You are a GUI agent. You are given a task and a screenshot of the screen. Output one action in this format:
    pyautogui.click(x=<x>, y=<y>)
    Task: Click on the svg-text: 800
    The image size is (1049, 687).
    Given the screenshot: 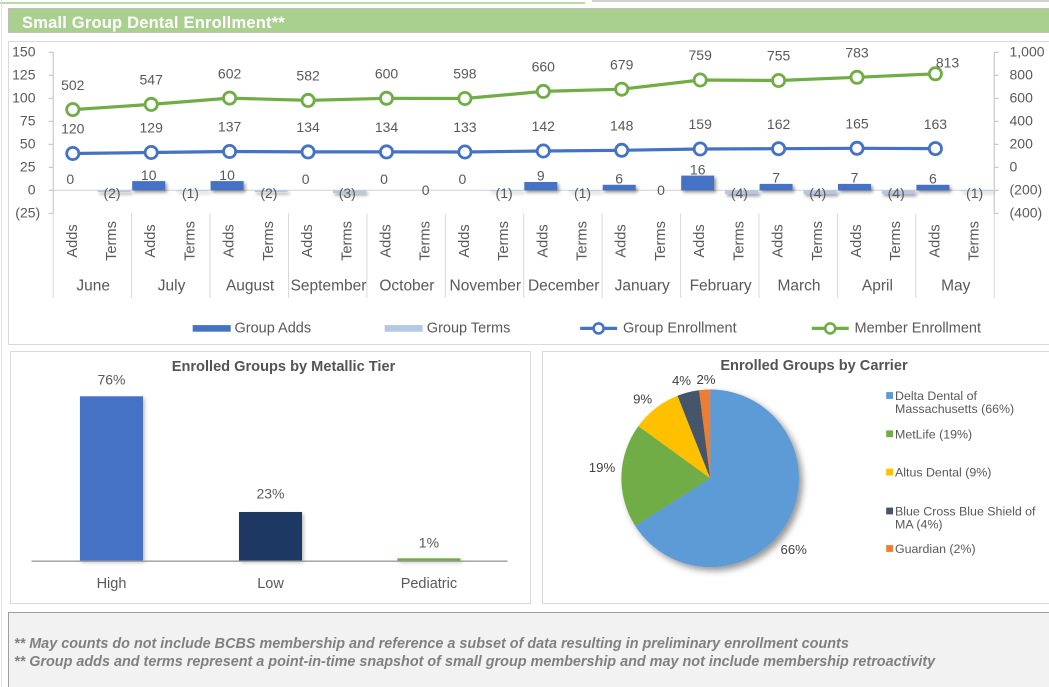 What is the action you would take?
    pyautogui.click(x=1022, y=74)
    